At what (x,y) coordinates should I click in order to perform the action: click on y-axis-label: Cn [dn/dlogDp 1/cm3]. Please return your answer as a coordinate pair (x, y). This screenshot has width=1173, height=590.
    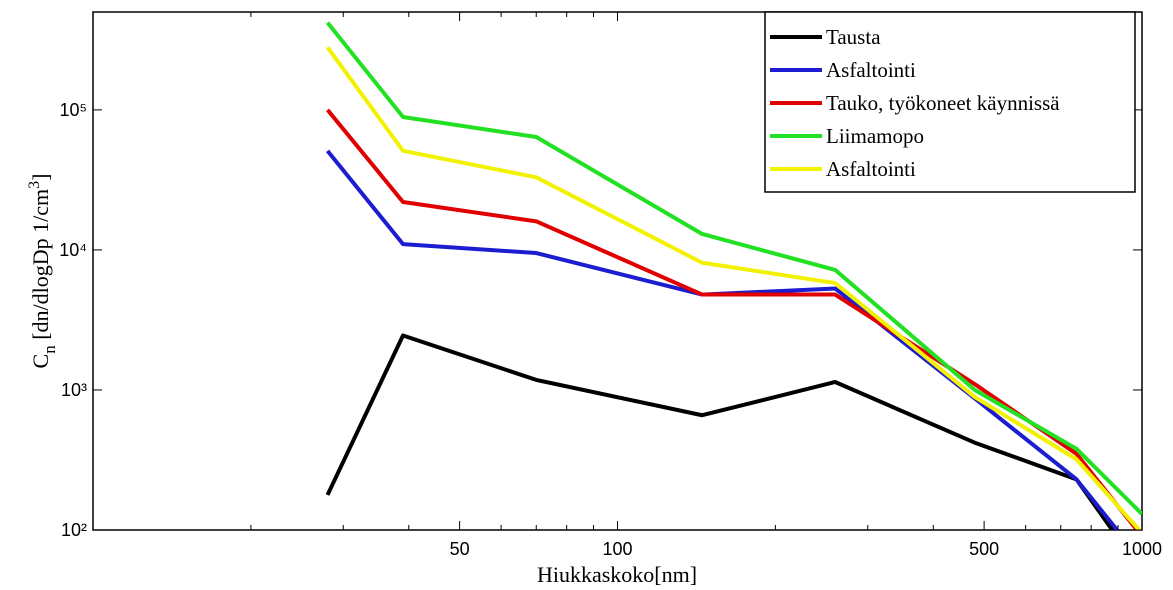
    Looking at the image, I should click on (42, 271).